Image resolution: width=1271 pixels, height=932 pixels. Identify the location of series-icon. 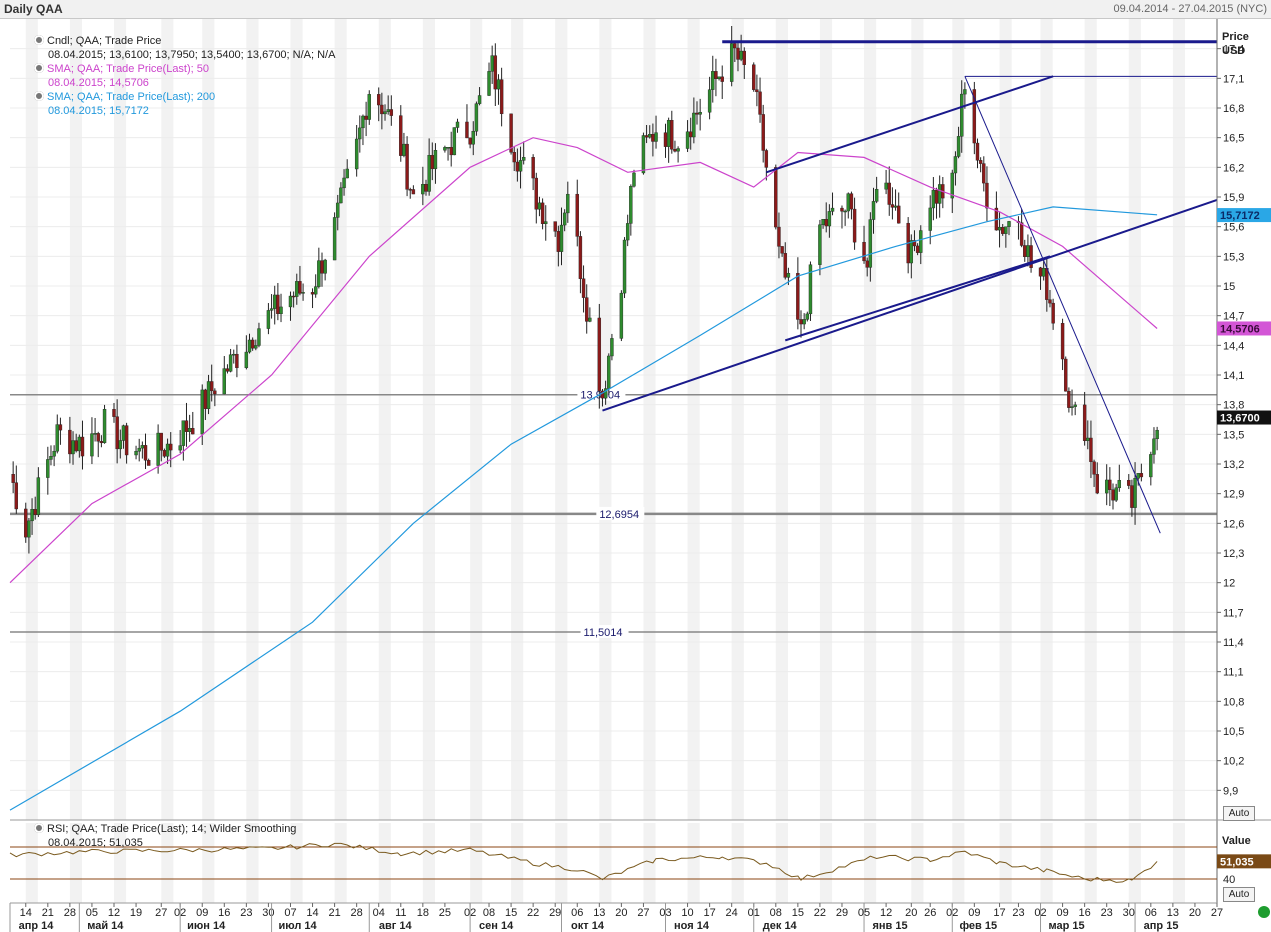
(39, 68).